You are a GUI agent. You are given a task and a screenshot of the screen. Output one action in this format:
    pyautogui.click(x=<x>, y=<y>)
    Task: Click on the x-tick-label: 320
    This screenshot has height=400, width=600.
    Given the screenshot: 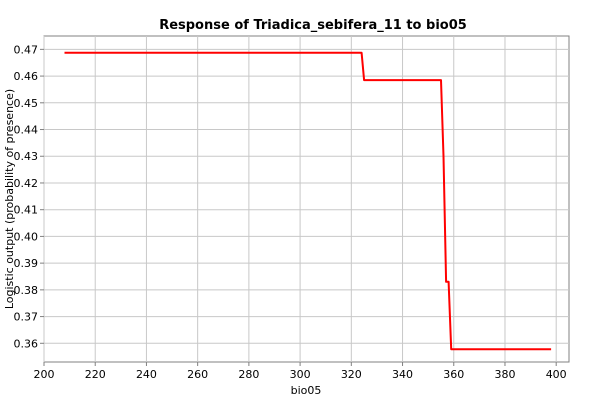 What is the action you would take?
    pyautogui.click(x=351, y=374)
    